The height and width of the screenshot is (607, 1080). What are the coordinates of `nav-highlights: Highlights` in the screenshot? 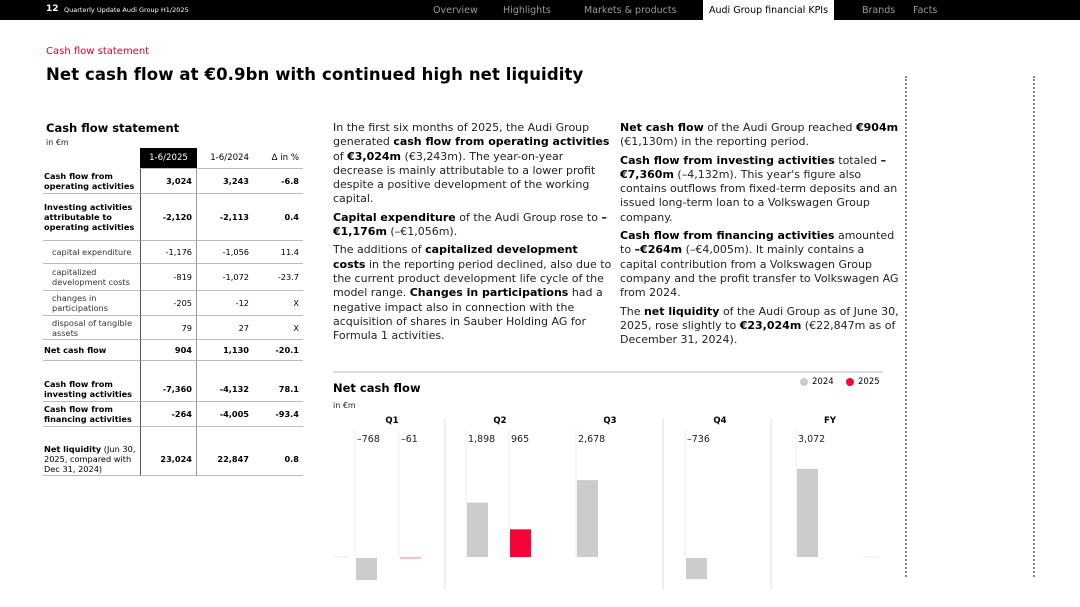 It's located at (527, 10).